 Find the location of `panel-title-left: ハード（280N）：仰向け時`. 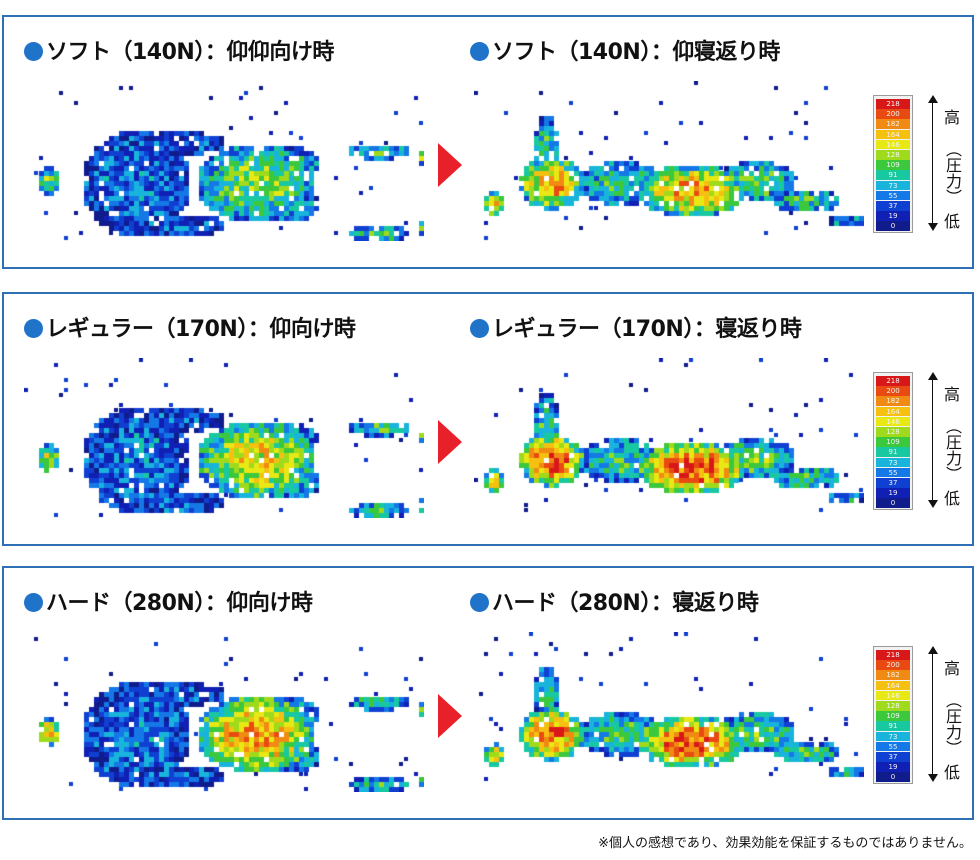

panel-title-left: ハード（280N）：仰向け時 is located at coordinates (168, 604).